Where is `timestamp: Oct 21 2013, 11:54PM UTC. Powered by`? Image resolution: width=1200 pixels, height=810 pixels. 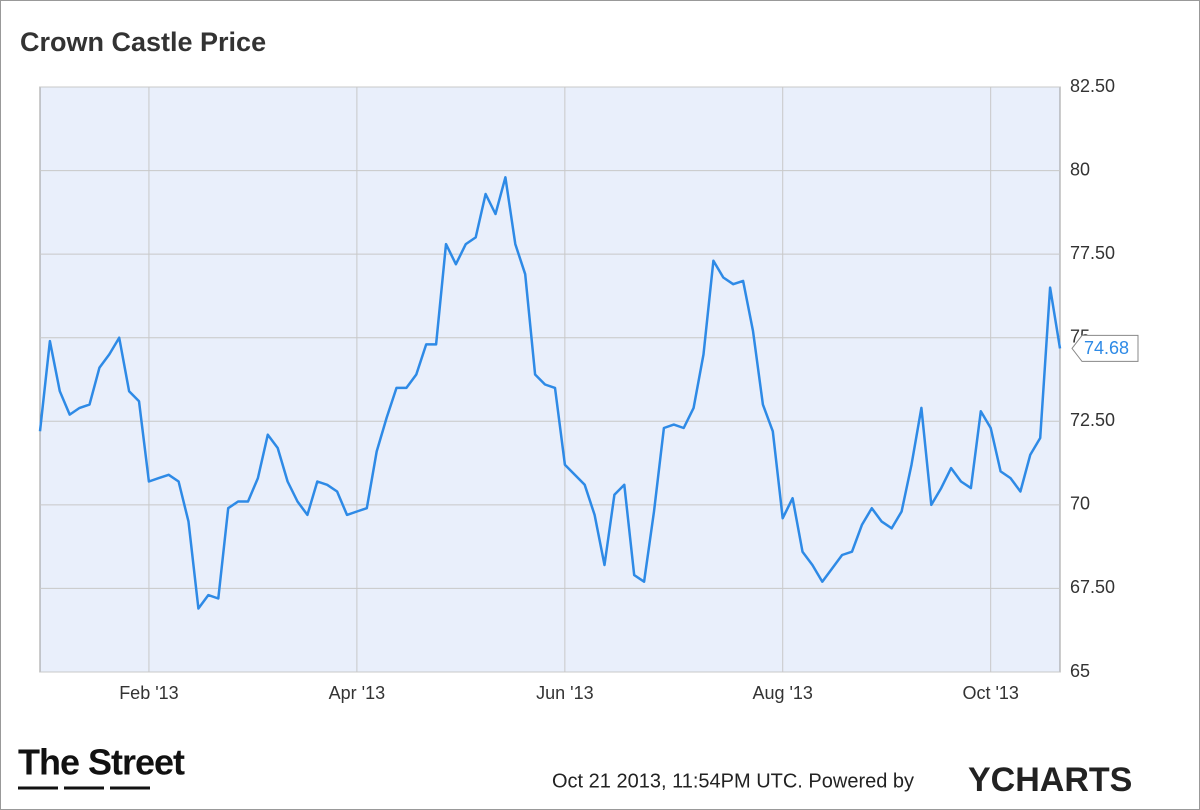
timestamp: Oct 21 2013, 11:54PM UTC. Powered by is located at coordinates (733, 781).